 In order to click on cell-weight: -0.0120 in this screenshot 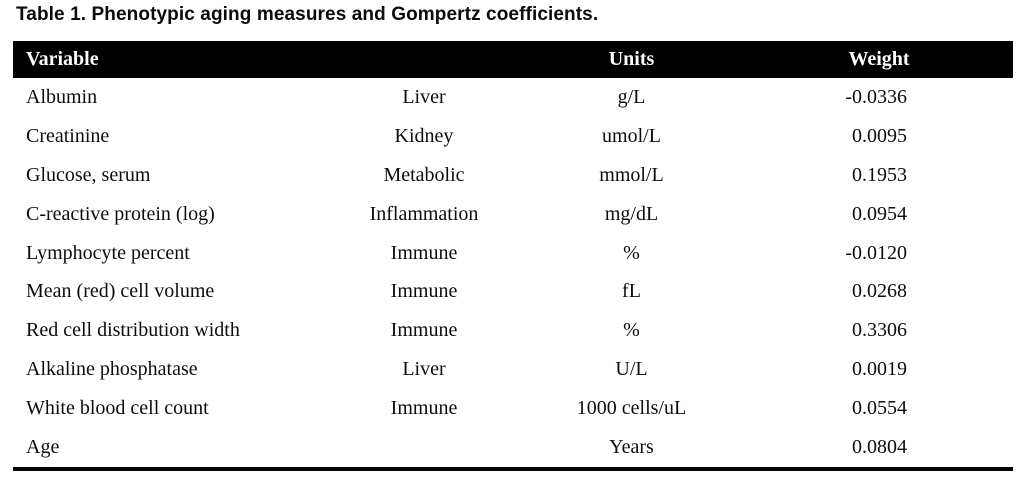, I will do `click(876, 252)`.